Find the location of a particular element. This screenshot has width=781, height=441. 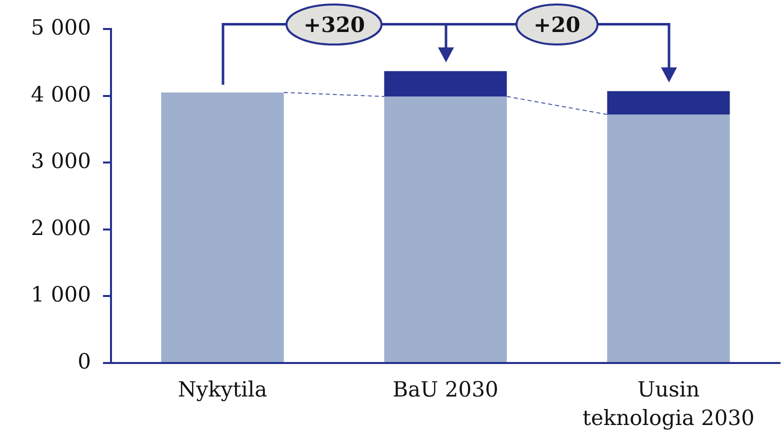

y-tick-label: 0 is located at coordinates (84, 361).